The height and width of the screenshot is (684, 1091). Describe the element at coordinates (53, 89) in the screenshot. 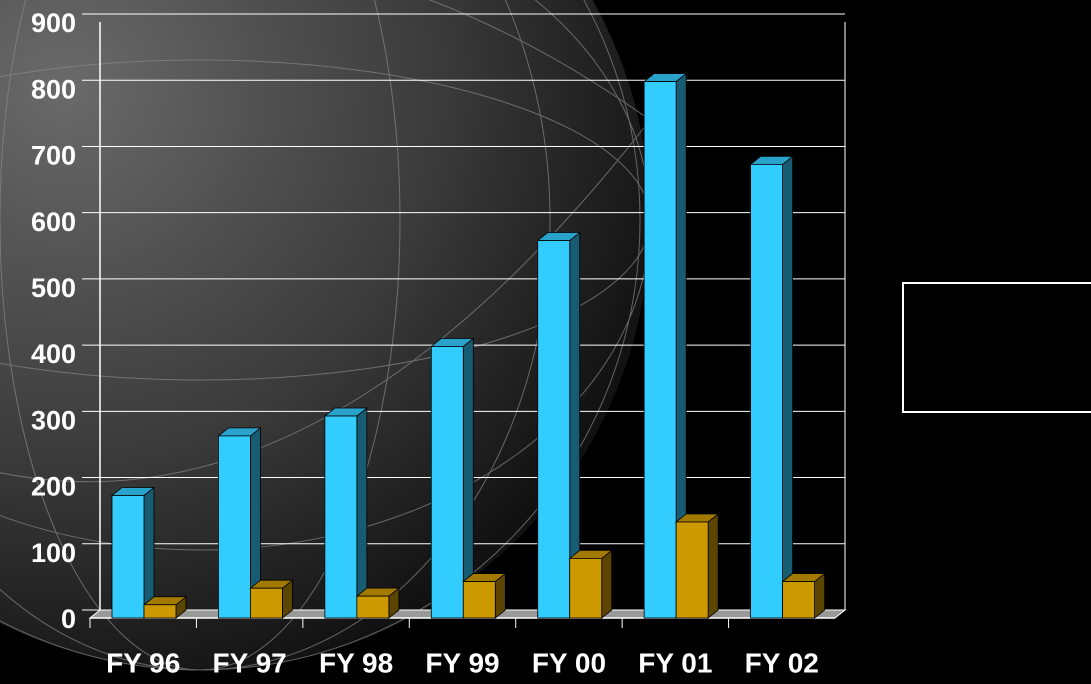

I see `y-tick-label: 800` at that location.